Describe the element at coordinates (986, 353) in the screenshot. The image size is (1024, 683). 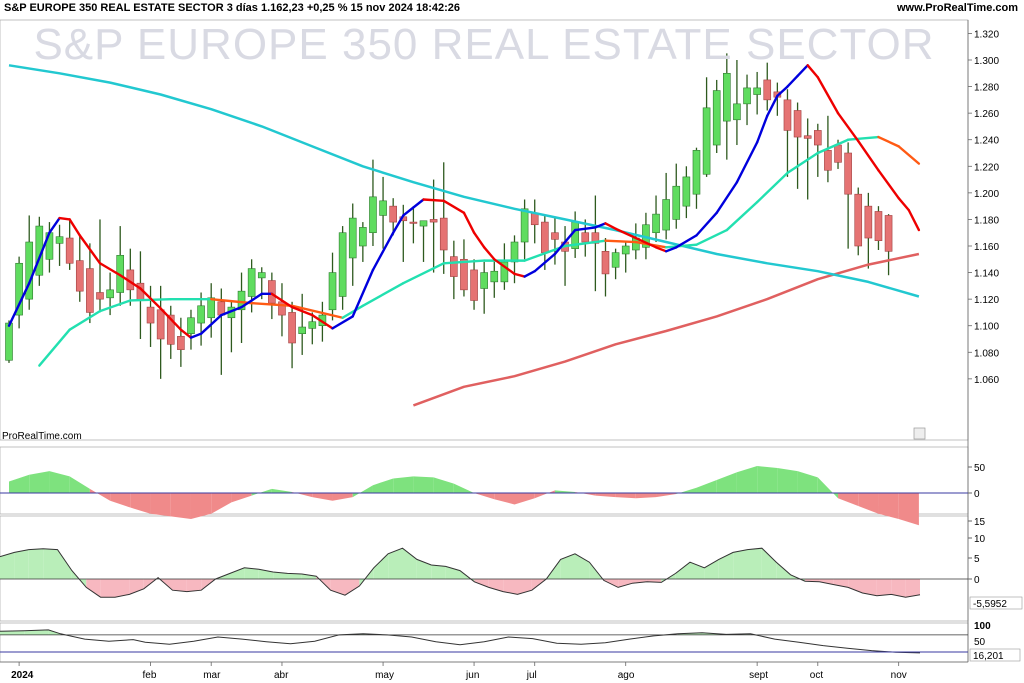
I see `price-tick-label: 1.080` at that location.